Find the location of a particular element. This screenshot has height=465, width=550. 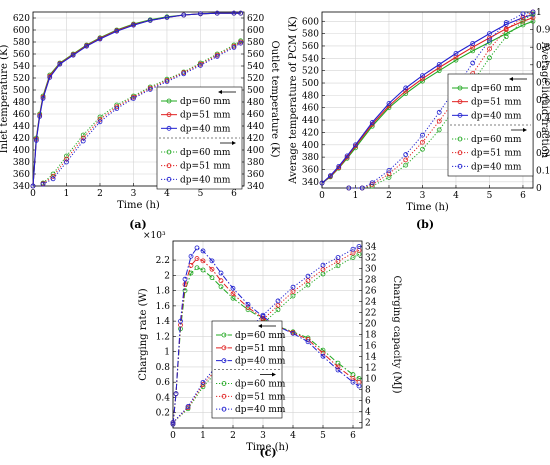

series-line-red-left is located at coordinates (266, 341).